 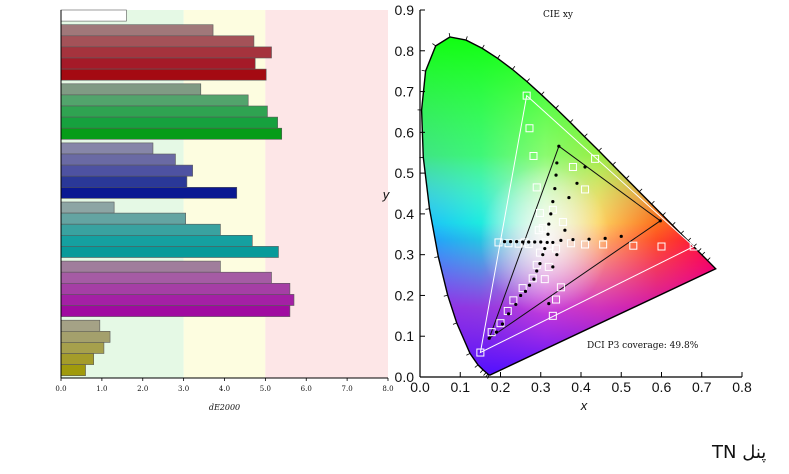 I want to click on cie-x-tick-label-3: 0.3, so click(x=541, y=387).